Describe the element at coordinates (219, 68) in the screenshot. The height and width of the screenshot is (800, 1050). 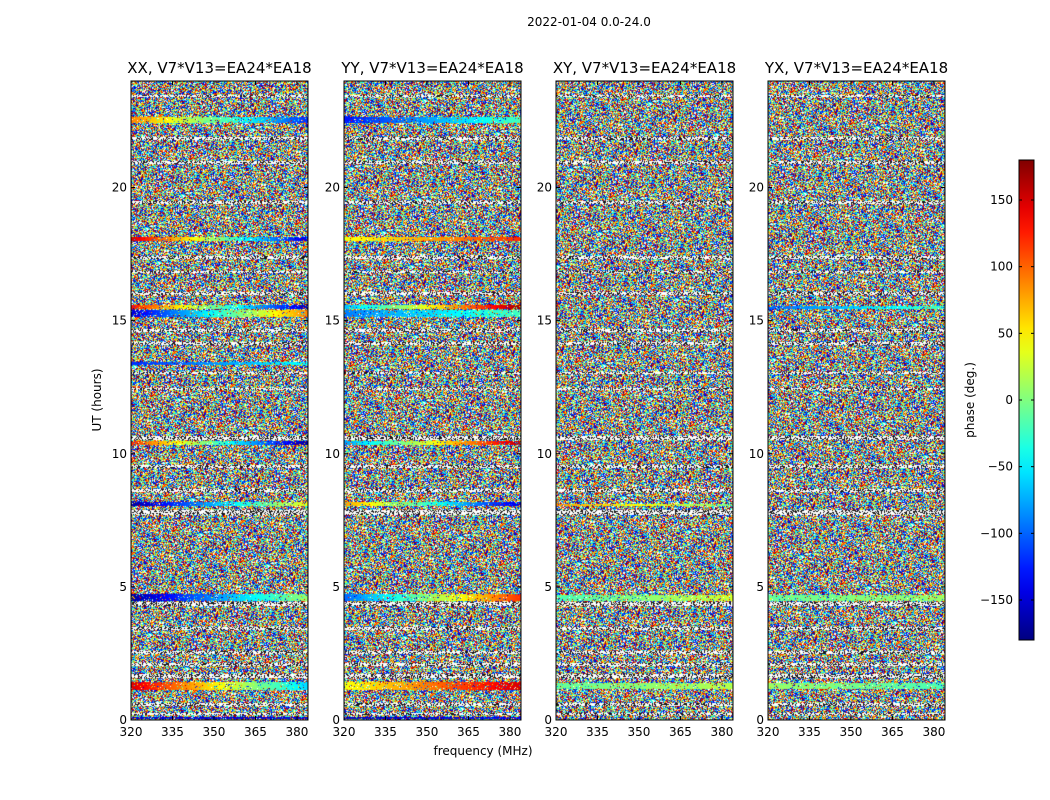
I see `panel-title: XX, V7*V13=EA24*EA18` at that location.